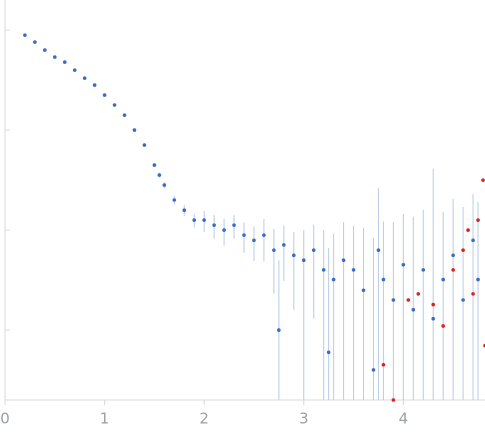  Describe the element at coordinates (5, 419) in the screenshot. I see `x-tick-label: 0` at that location.